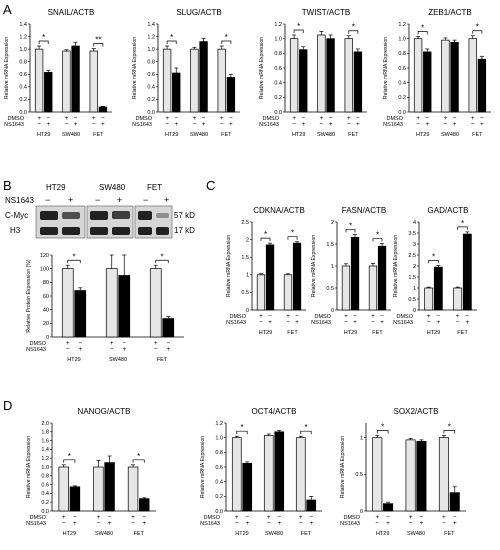 This screenshot has height=550, width=500. Describe the element at coordinates (154, 187) in the screenshot. I see `blot-group-label: FET` at that location.